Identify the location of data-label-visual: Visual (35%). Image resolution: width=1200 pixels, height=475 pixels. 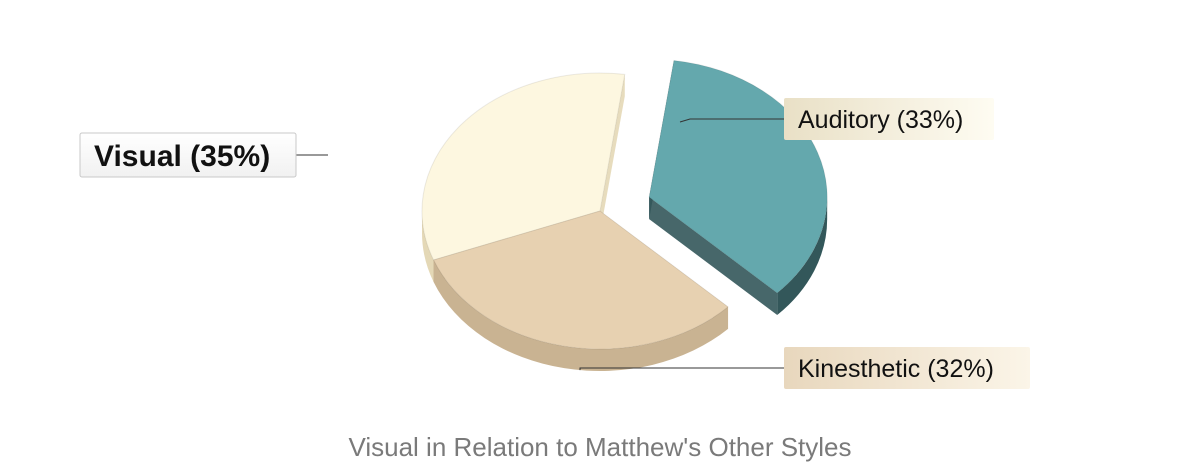
(182, 156).